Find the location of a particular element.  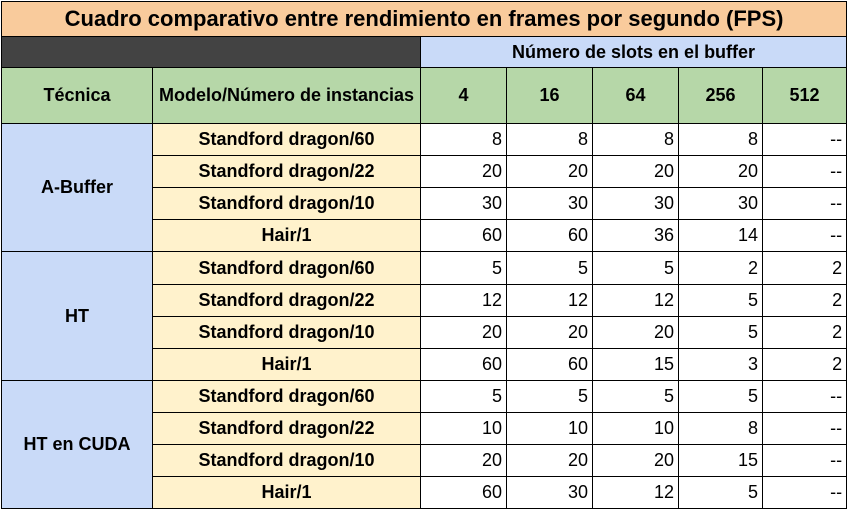

technique-cell: HT en CUDA is located at coordinates (77, 444).